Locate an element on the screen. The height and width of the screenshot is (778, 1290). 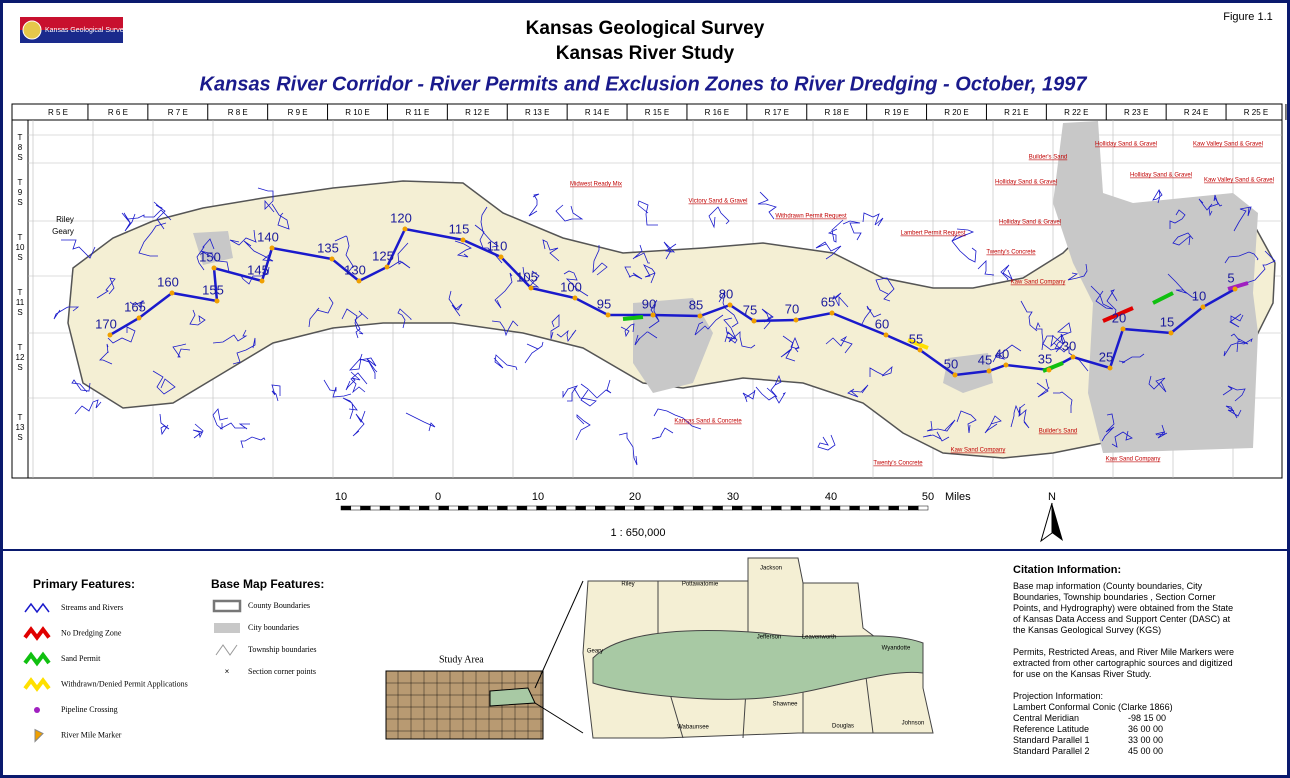
place-label: Riley is located at coordinates (65, 219).